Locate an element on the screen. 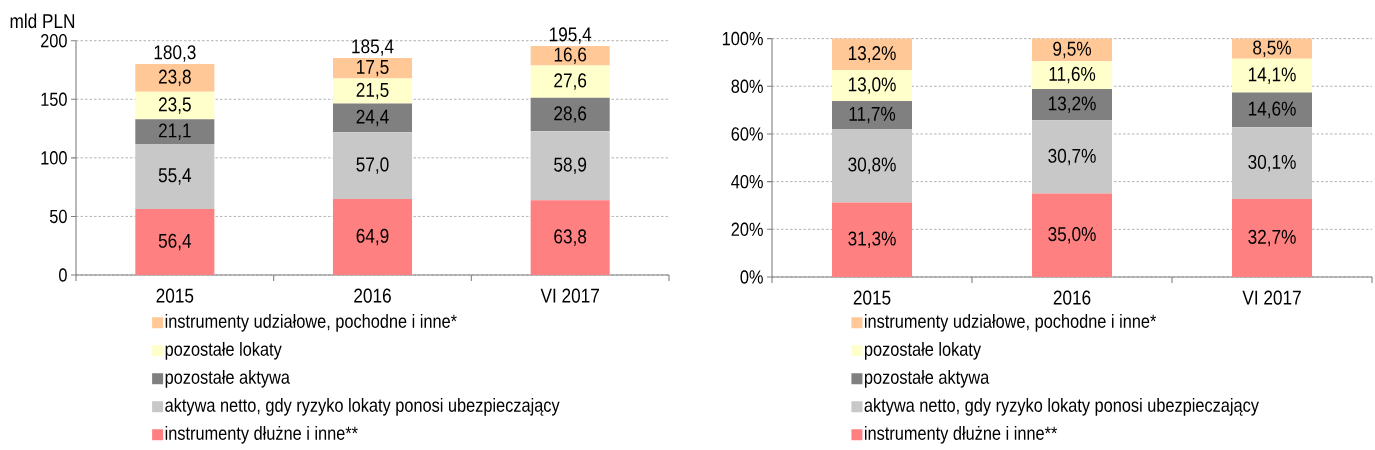 Image resolution: width=1375 pixels, height=450 pixels. data-label: 63,8 is located at coordinates (570, 237).